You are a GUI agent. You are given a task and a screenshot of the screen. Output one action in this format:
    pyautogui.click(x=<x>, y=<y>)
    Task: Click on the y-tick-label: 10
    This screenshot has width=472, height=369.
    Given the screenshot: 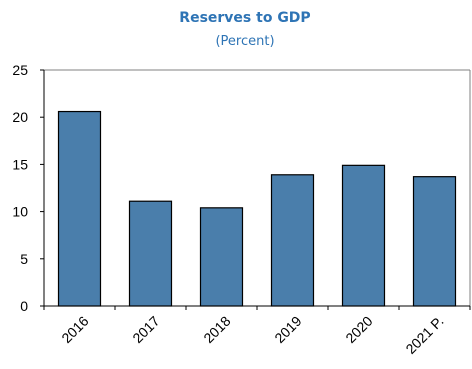 What is the action you would take?
    pyautogui.click(x=20, y=212)
    